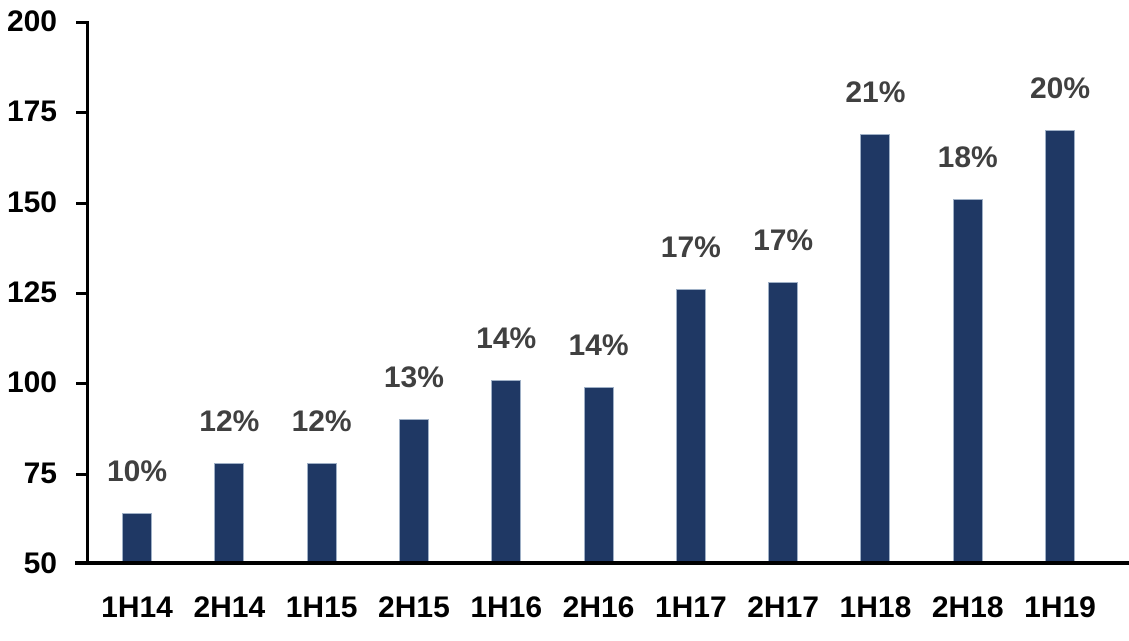 Image resolution: width=1129 pixels, height=641 pixels. Describe the element at coordinates (229, 513) in the screenshot. I see `bar-2H14` at that location.